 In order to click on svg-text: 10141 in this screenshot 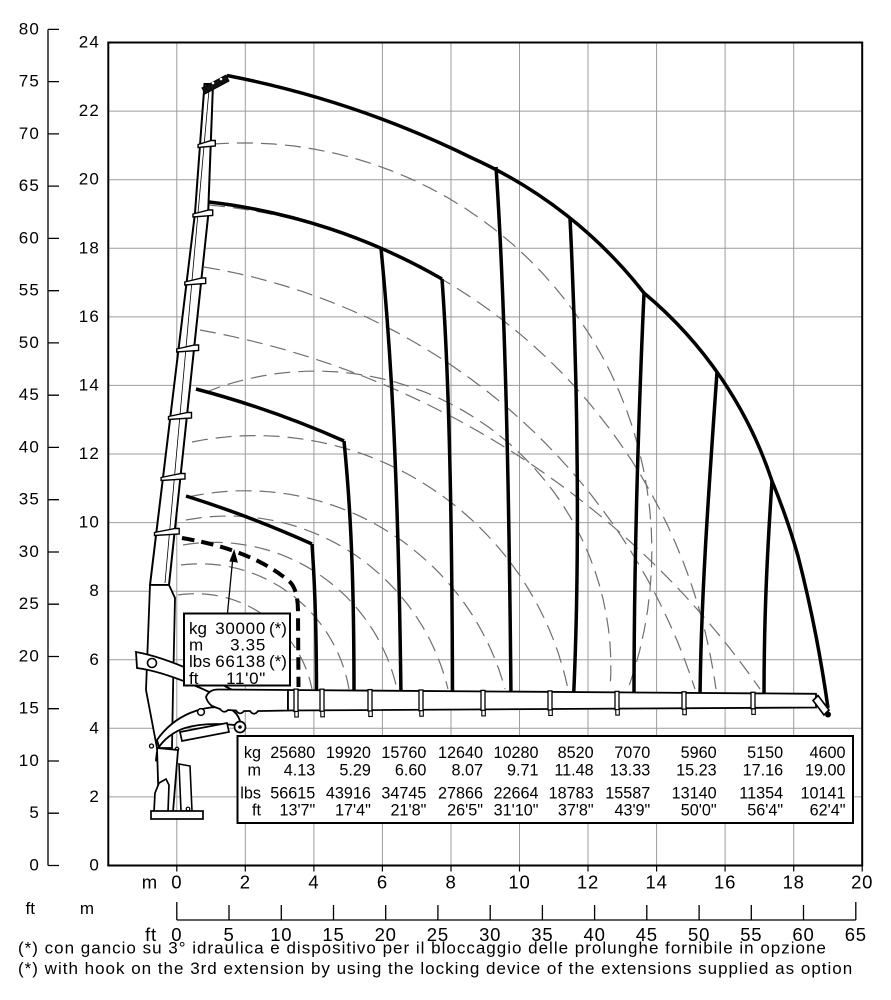, I will do `click(822, 794)`.